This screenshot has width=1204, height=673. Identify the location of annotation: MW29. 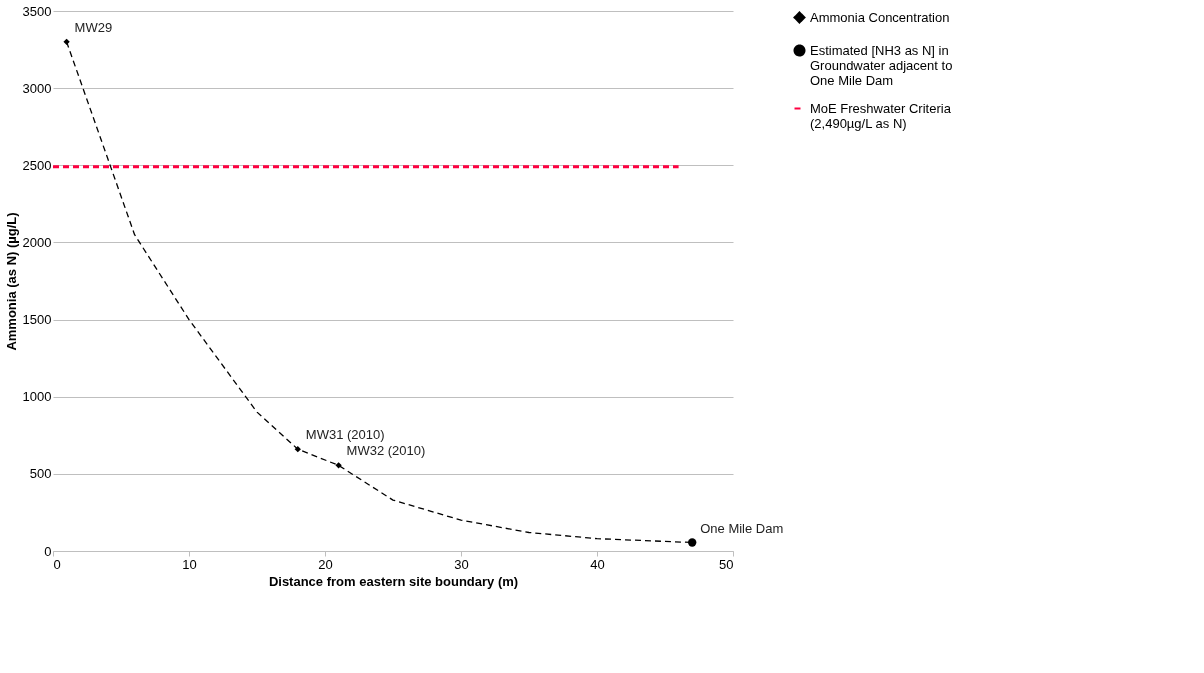
(93, 27).